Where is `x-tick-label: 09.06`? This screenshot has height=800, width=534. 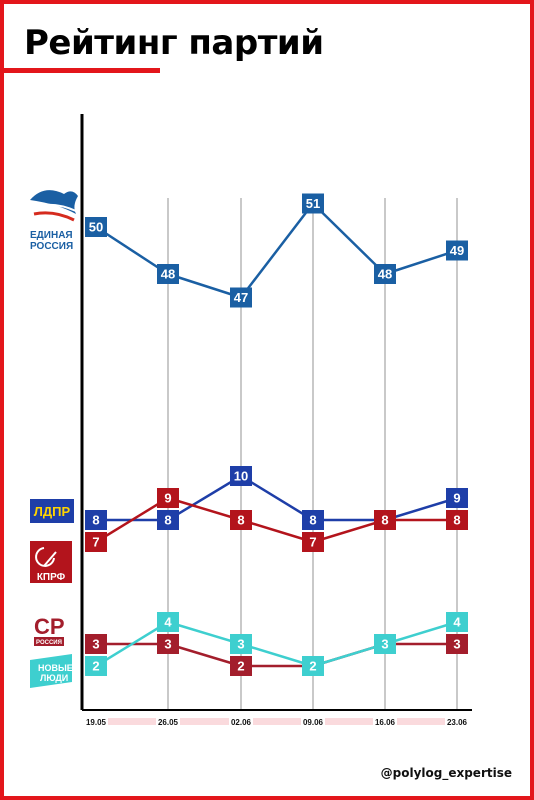 x-tick-label: 09.06 is located at coordinates (313, 722).